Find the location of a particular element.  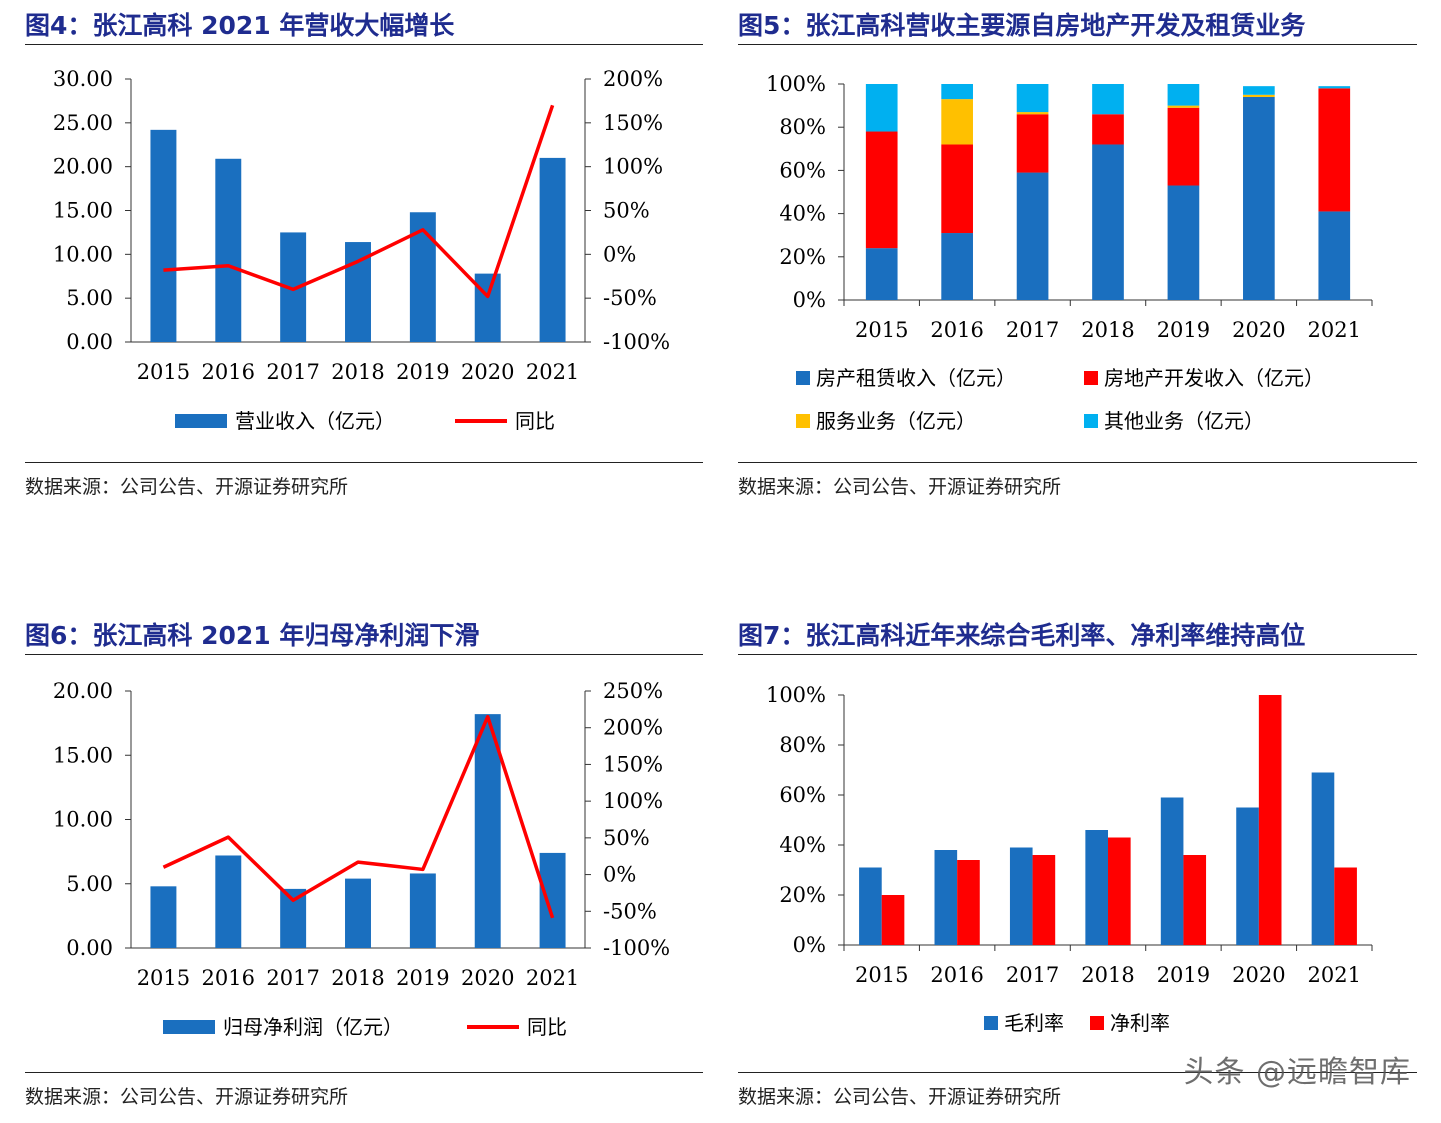

figure-title: 图4：张江高科 2021 年营收大幅增长 is located at coordinates (240, 25).